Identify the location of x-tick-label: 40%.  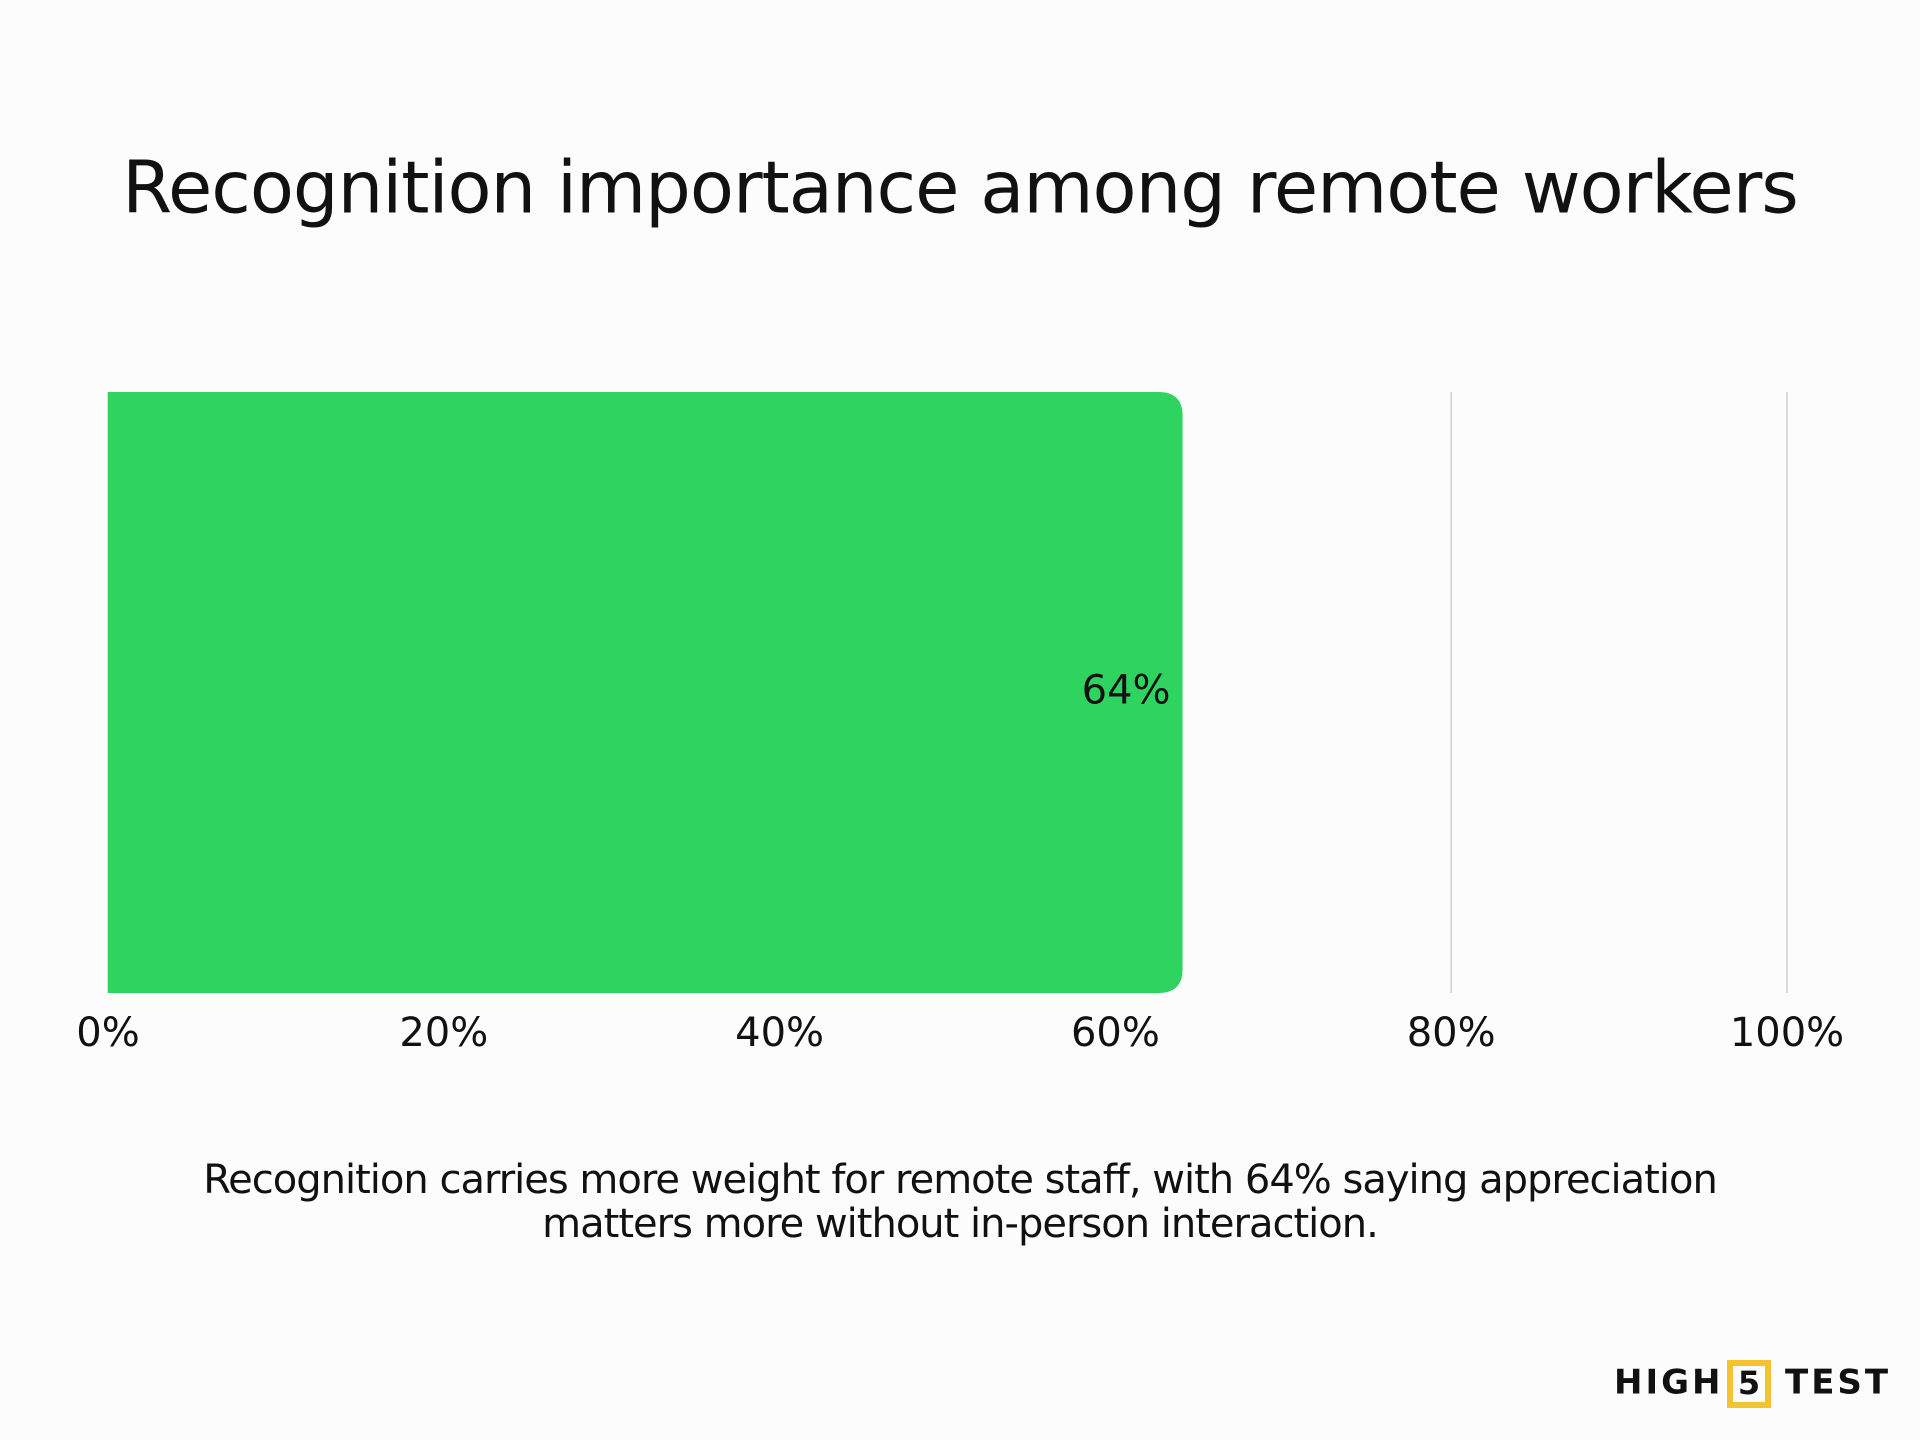
(779, 1033).